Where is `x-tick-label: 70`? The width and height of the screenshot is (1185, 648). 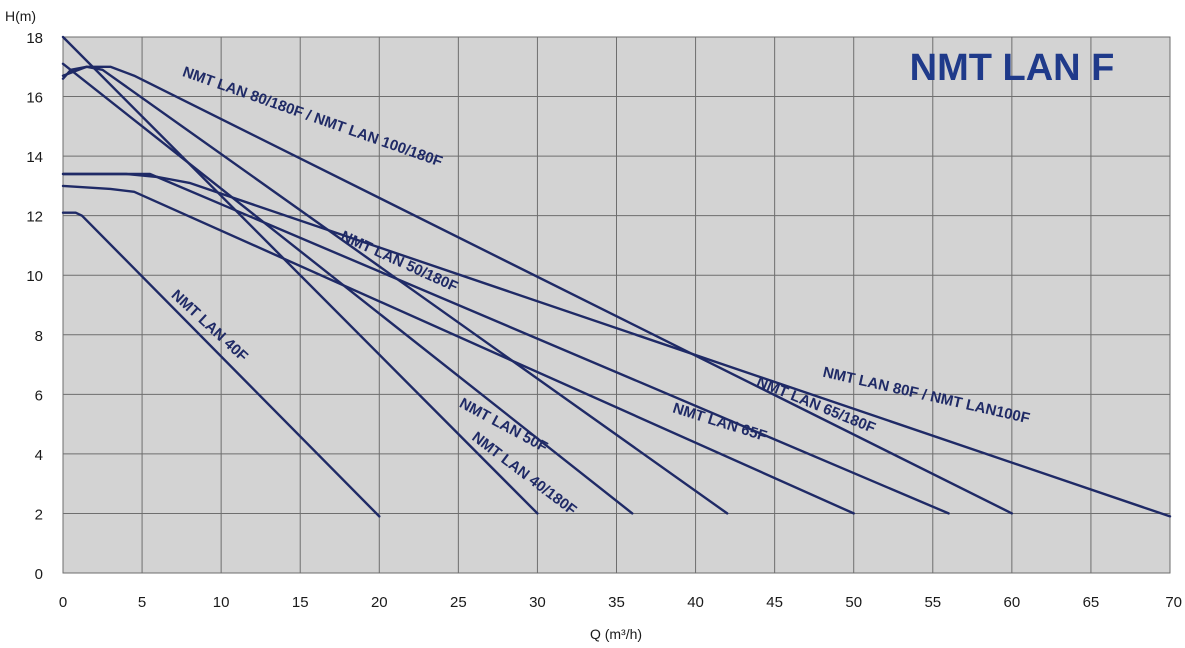
x-tick-label: 70 is located at coordinates (1173, 602).